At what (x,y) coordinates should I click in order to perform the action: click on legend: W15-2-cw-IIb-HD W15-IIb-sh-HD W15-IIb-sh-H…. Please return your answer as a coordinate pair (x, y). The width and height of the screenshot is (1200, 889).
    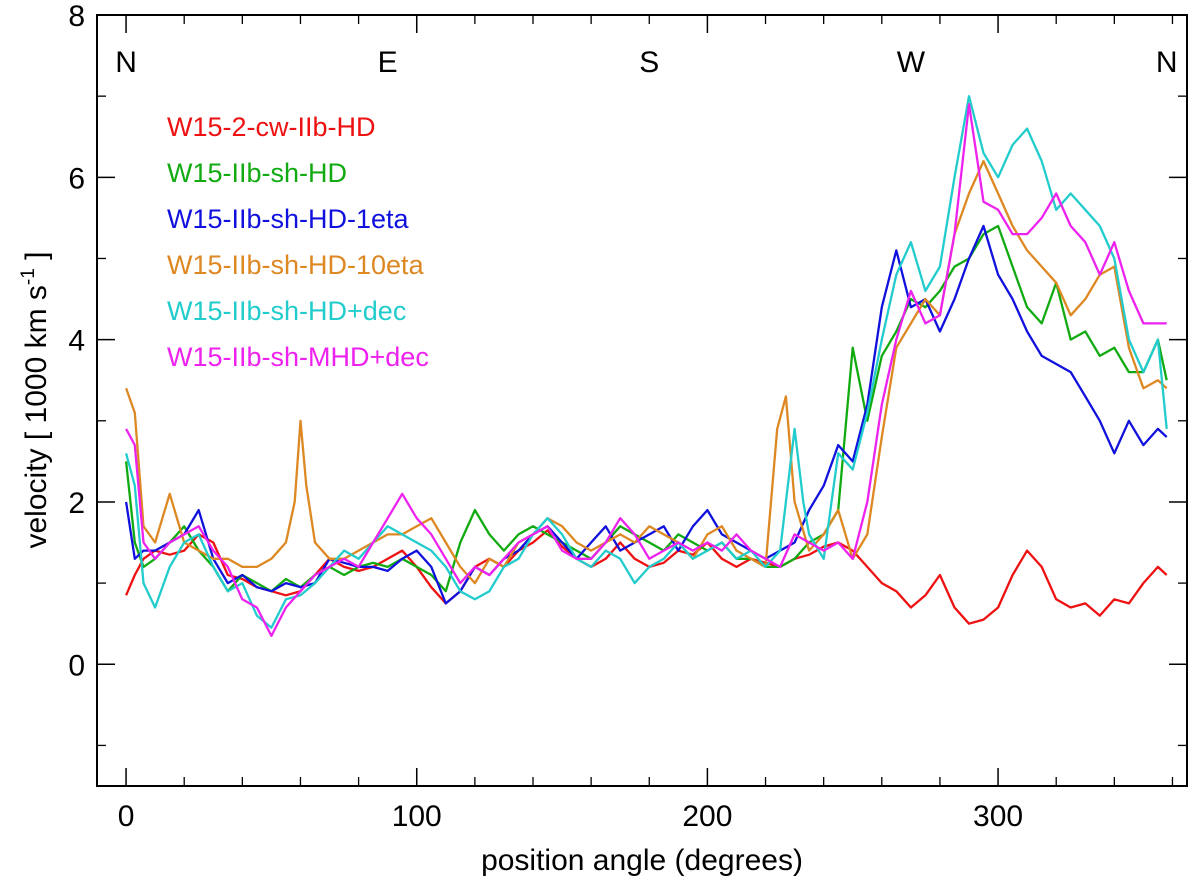
    Looking at the image, I should click on (298, 242).